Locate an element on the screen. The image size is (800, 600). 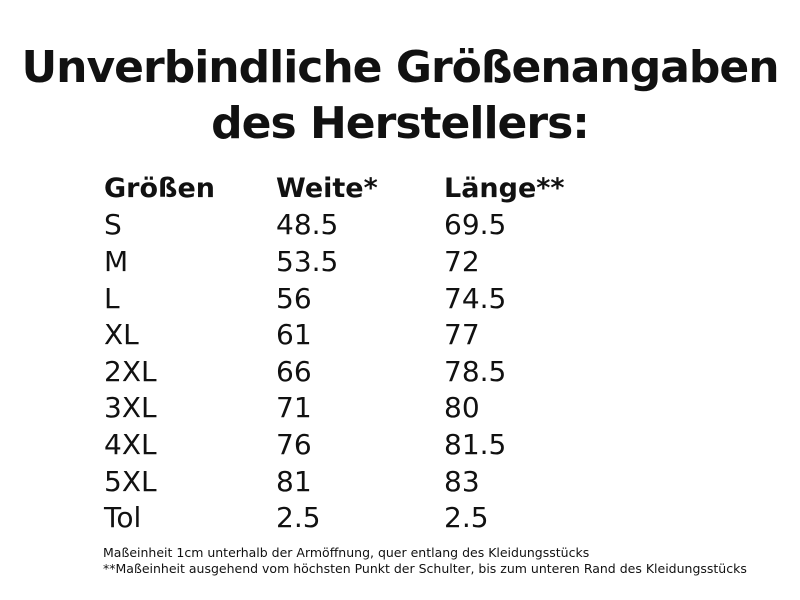
table-cell: 81 is located at coordinates (294, 481).